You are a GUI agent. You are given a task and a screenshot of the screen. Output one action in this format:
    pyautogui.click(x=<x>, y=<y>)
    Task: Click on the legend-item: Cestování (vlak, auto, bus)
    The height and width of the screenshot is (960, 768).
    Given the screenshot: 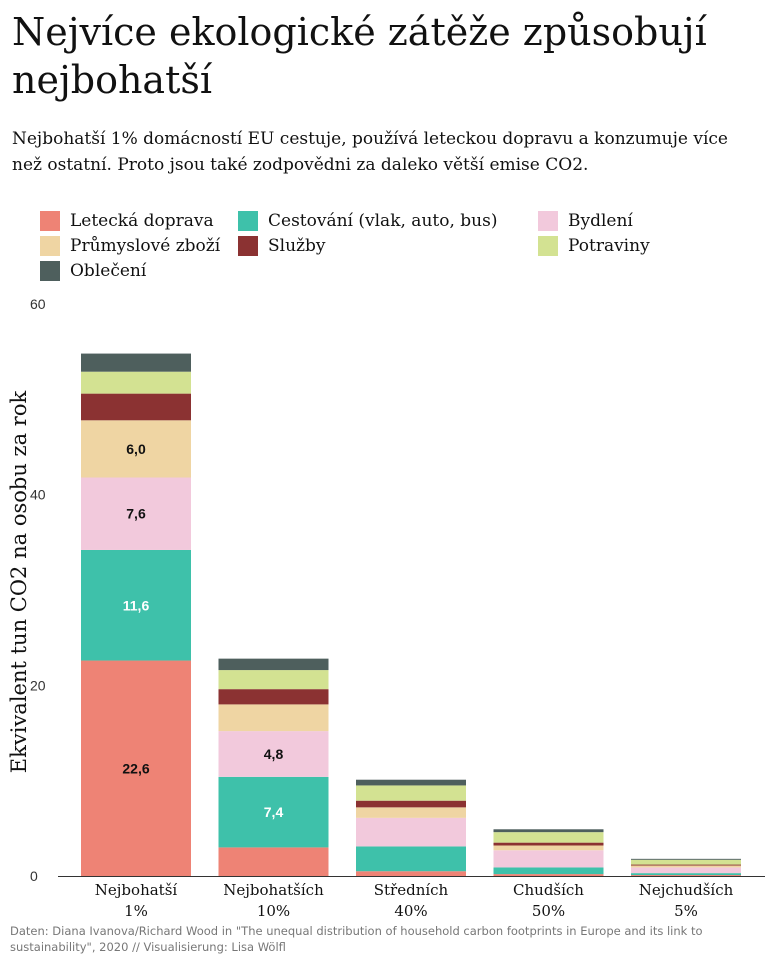 What is the action you would take?
    pyautogui.click(x=367, y=221)
    